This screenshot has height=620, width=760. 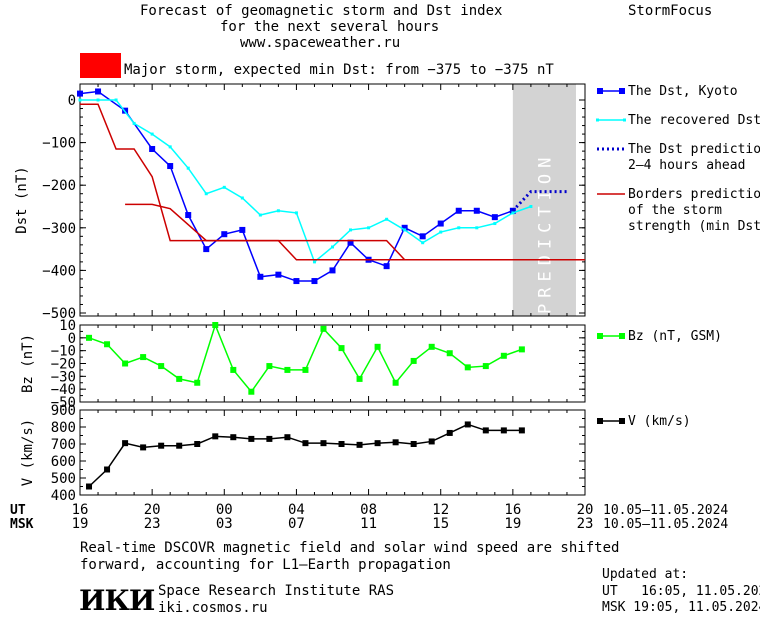 I want to click on y-tick-label: 10, so click(x=67, y=326).